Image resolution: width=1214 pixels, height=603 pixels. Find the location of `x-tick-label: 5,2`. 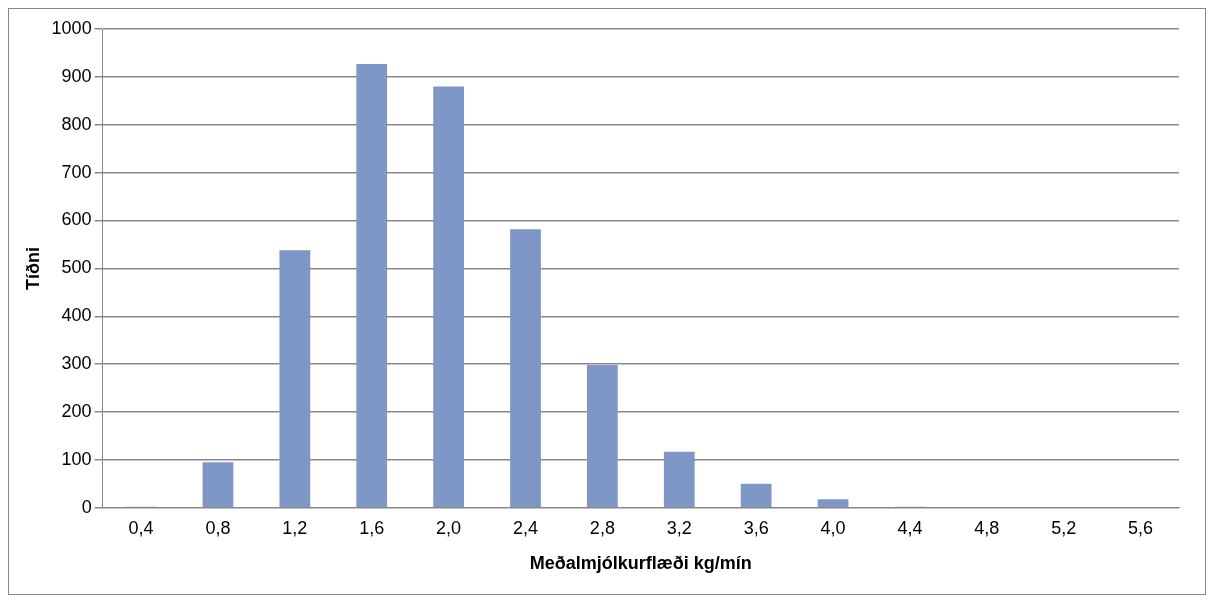

x-tick-label: 5,2 is located at coordinates (1064, 527).